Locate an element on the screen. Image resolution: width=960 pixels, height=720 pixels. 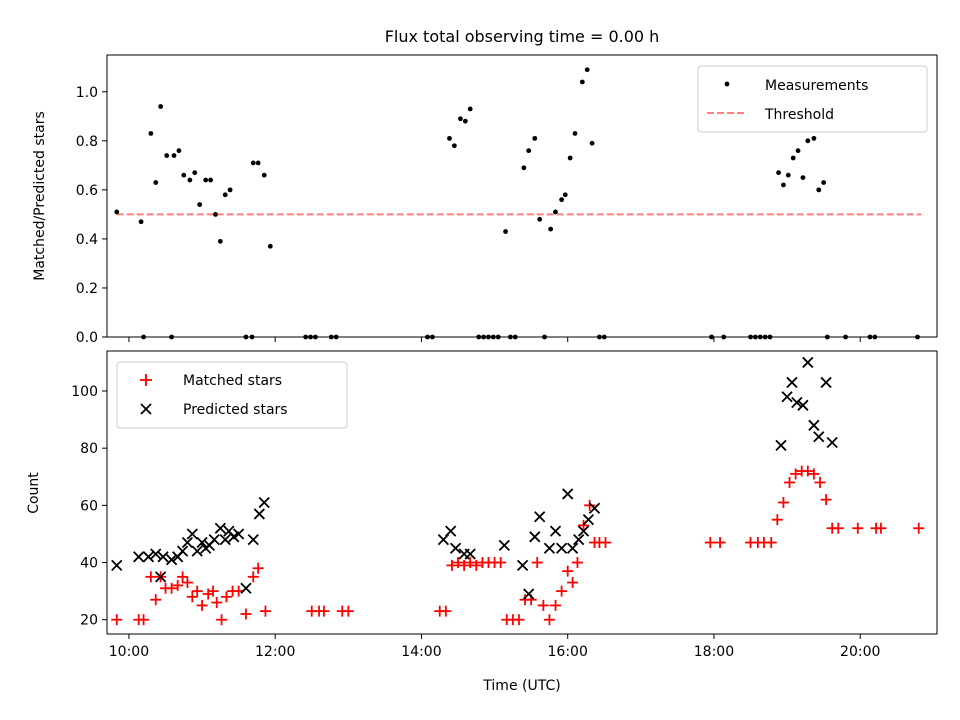
top-y-tick-label: 0.8 is located at coordinates (87, 142).